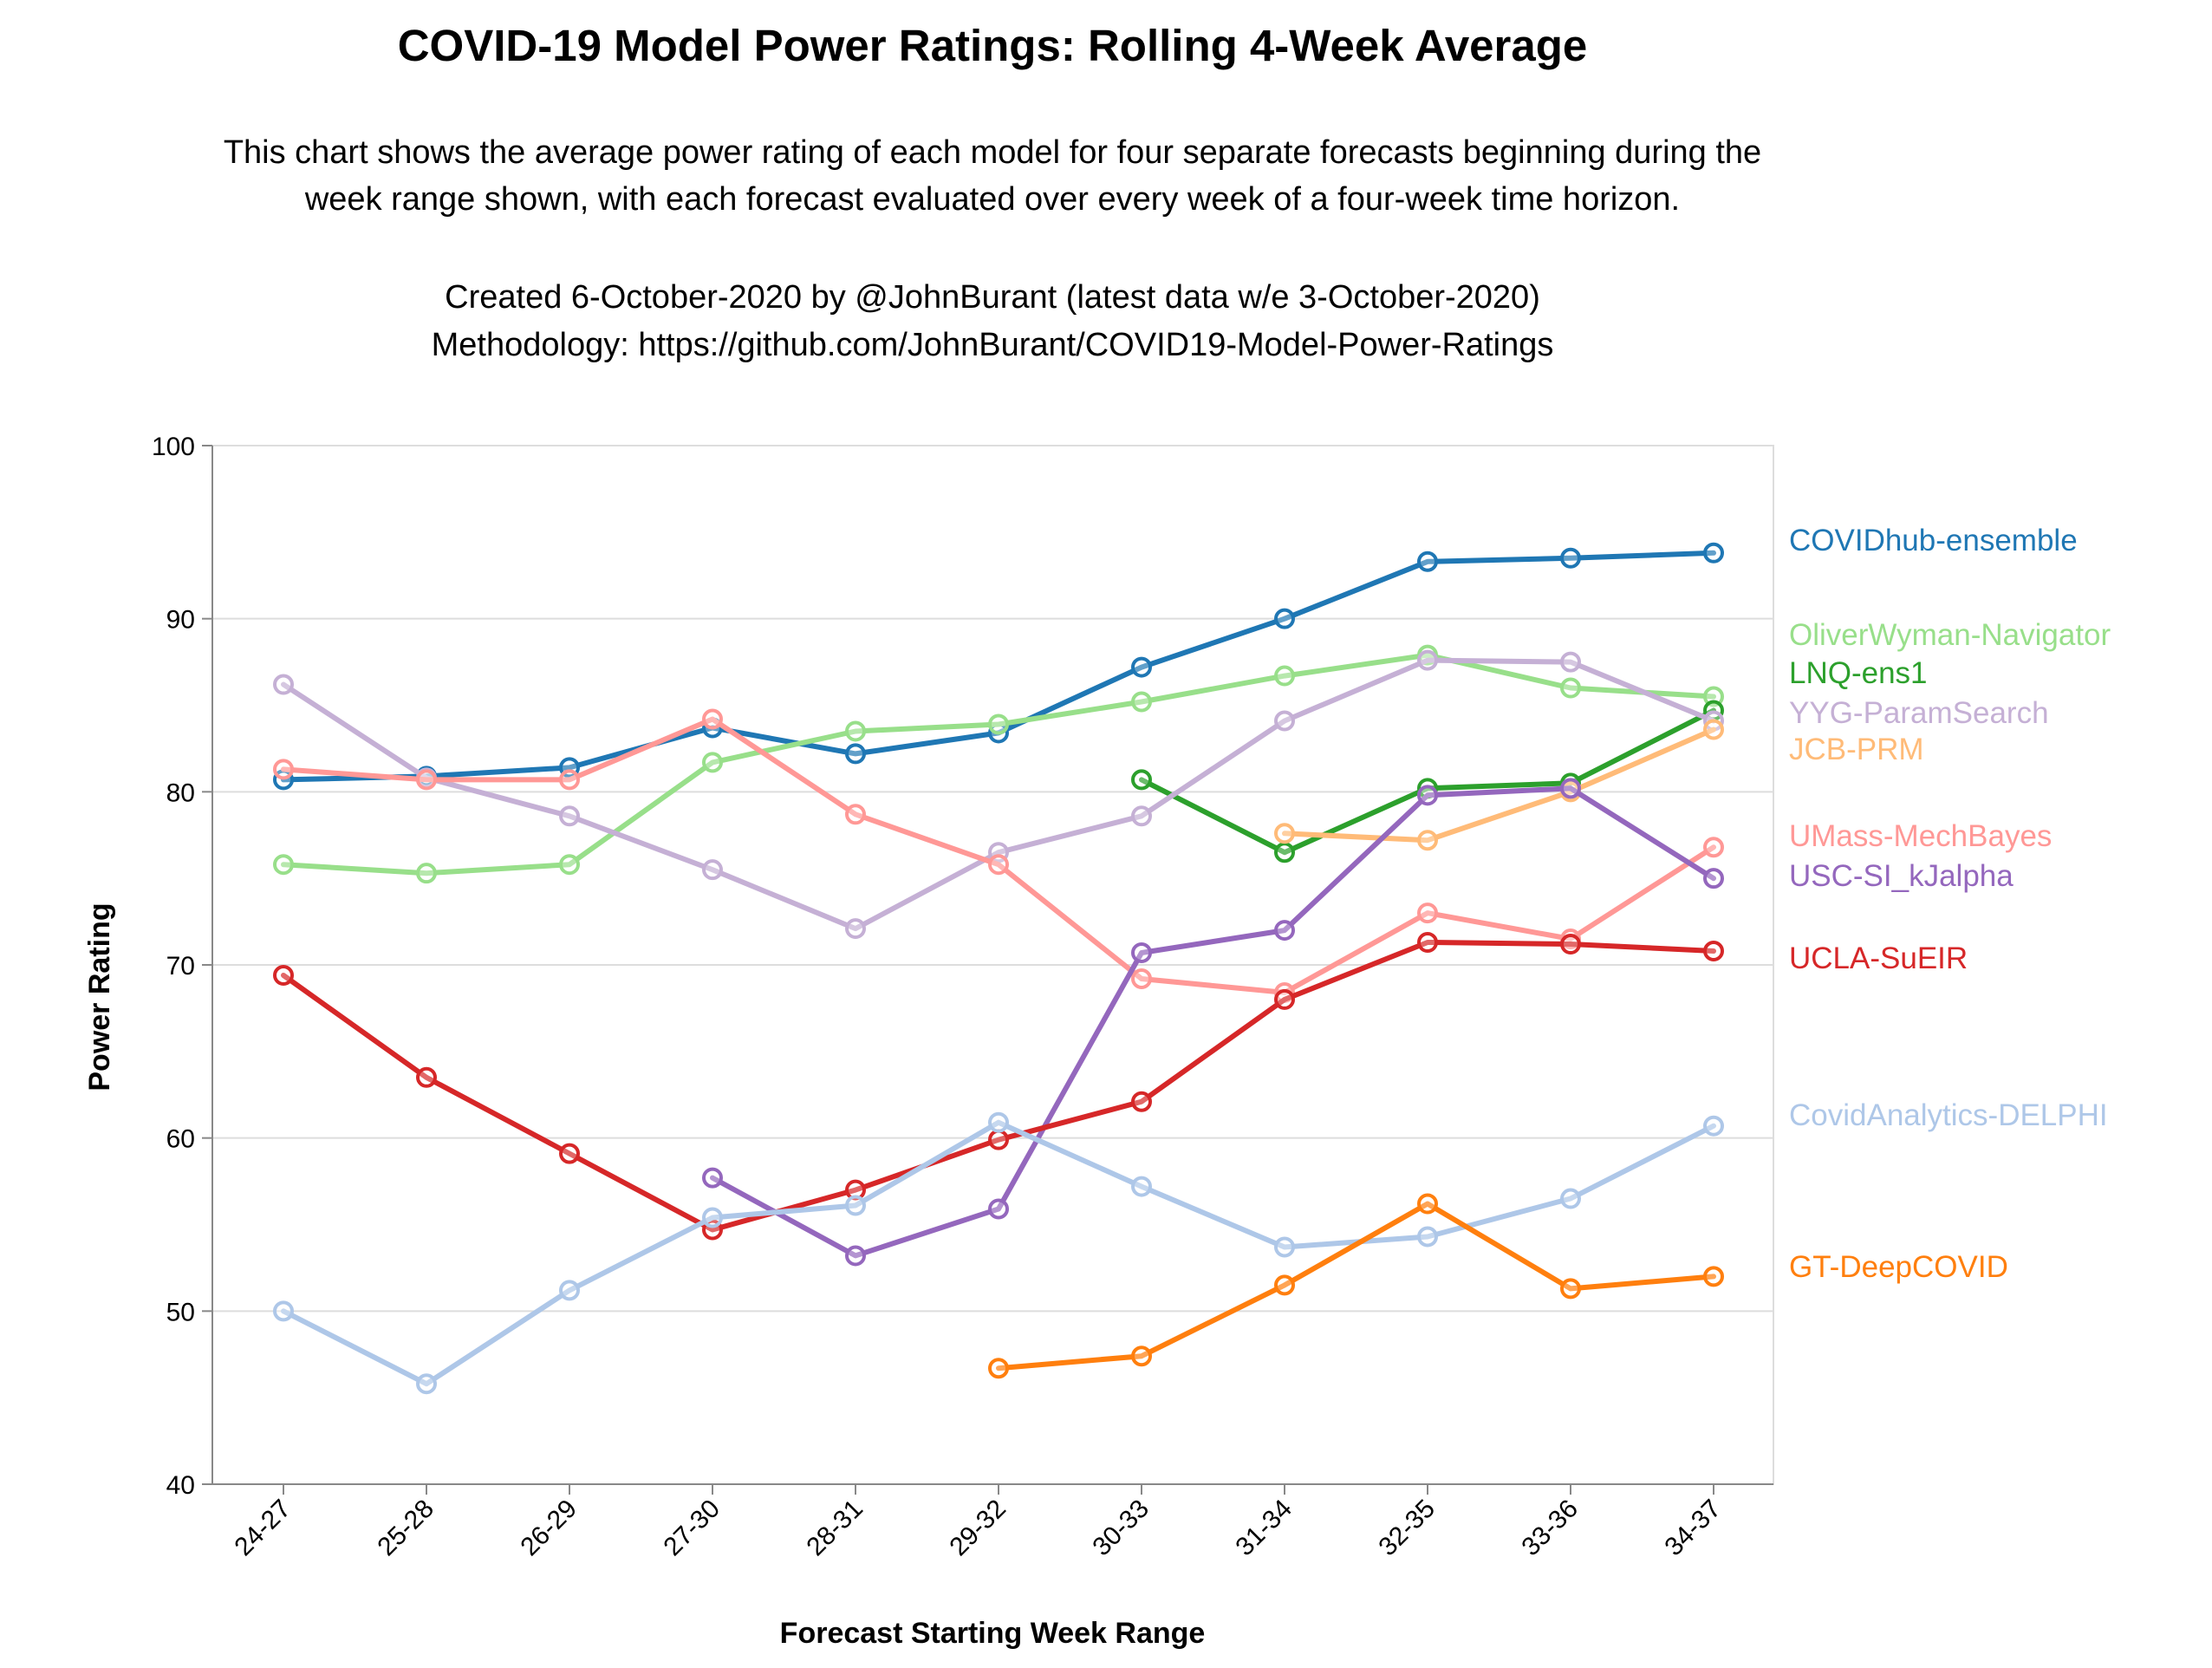 The width and height of the screenshot is (2212, 1668). I want to click on x-tick-label: 34-37, so click(1693, 1528).